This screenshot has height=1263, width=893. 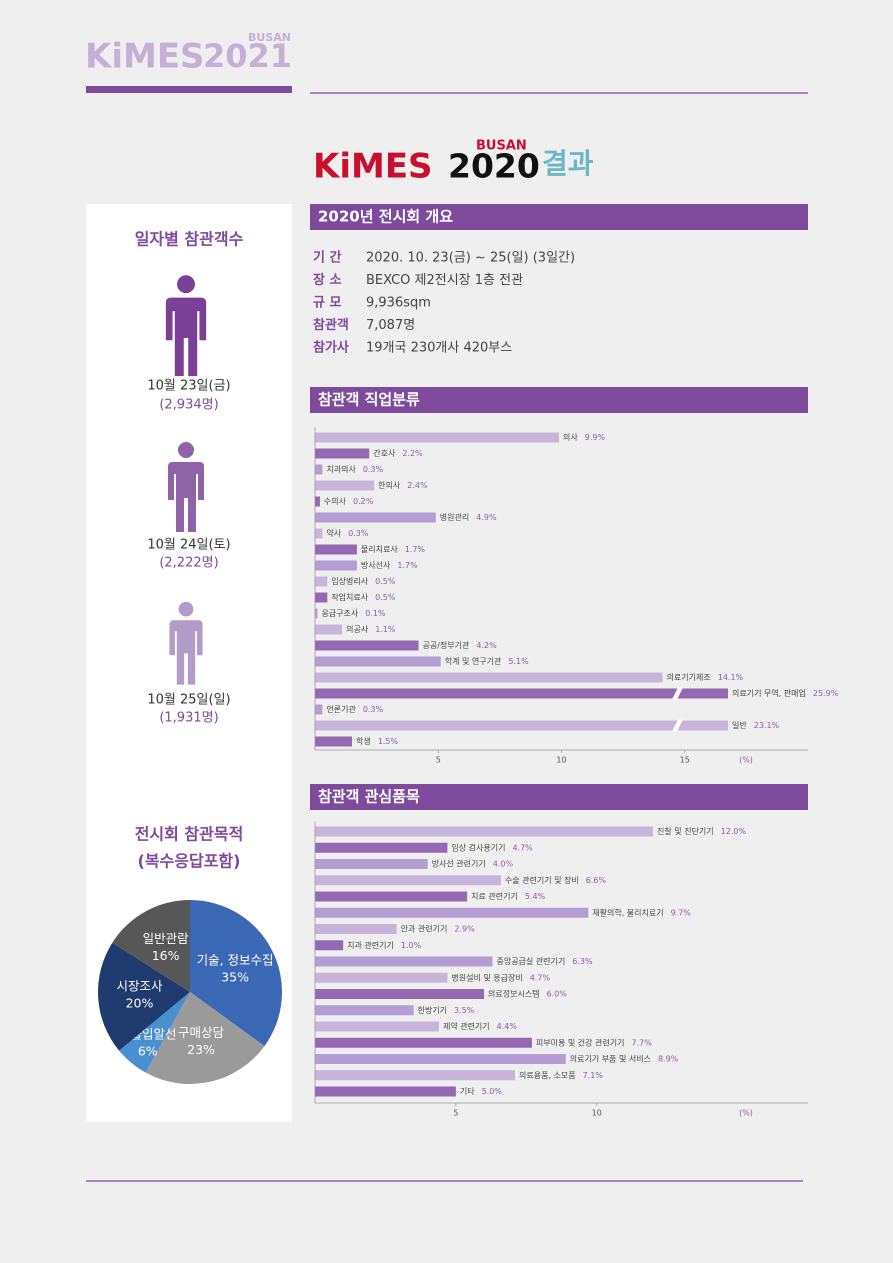 What do you see at coordinates (384, 453) in the screenshot?
I see `bar-category: 간호사` at bounding box center [384, 453].